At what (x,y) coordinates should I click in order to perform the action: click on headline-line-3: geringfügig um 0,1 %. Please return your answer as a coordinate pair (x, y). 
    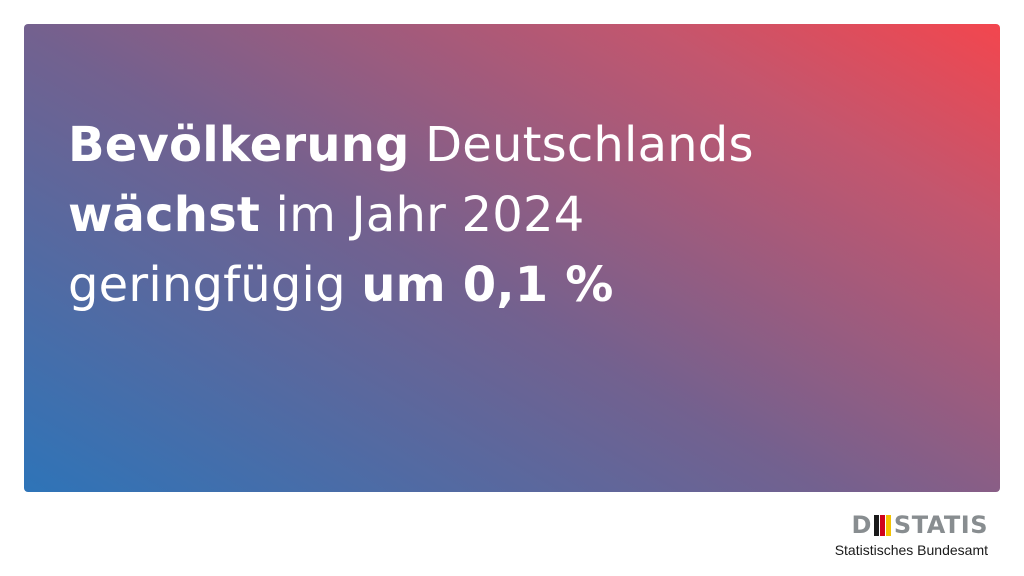
    Looking at the image, I should click on (411, 285).